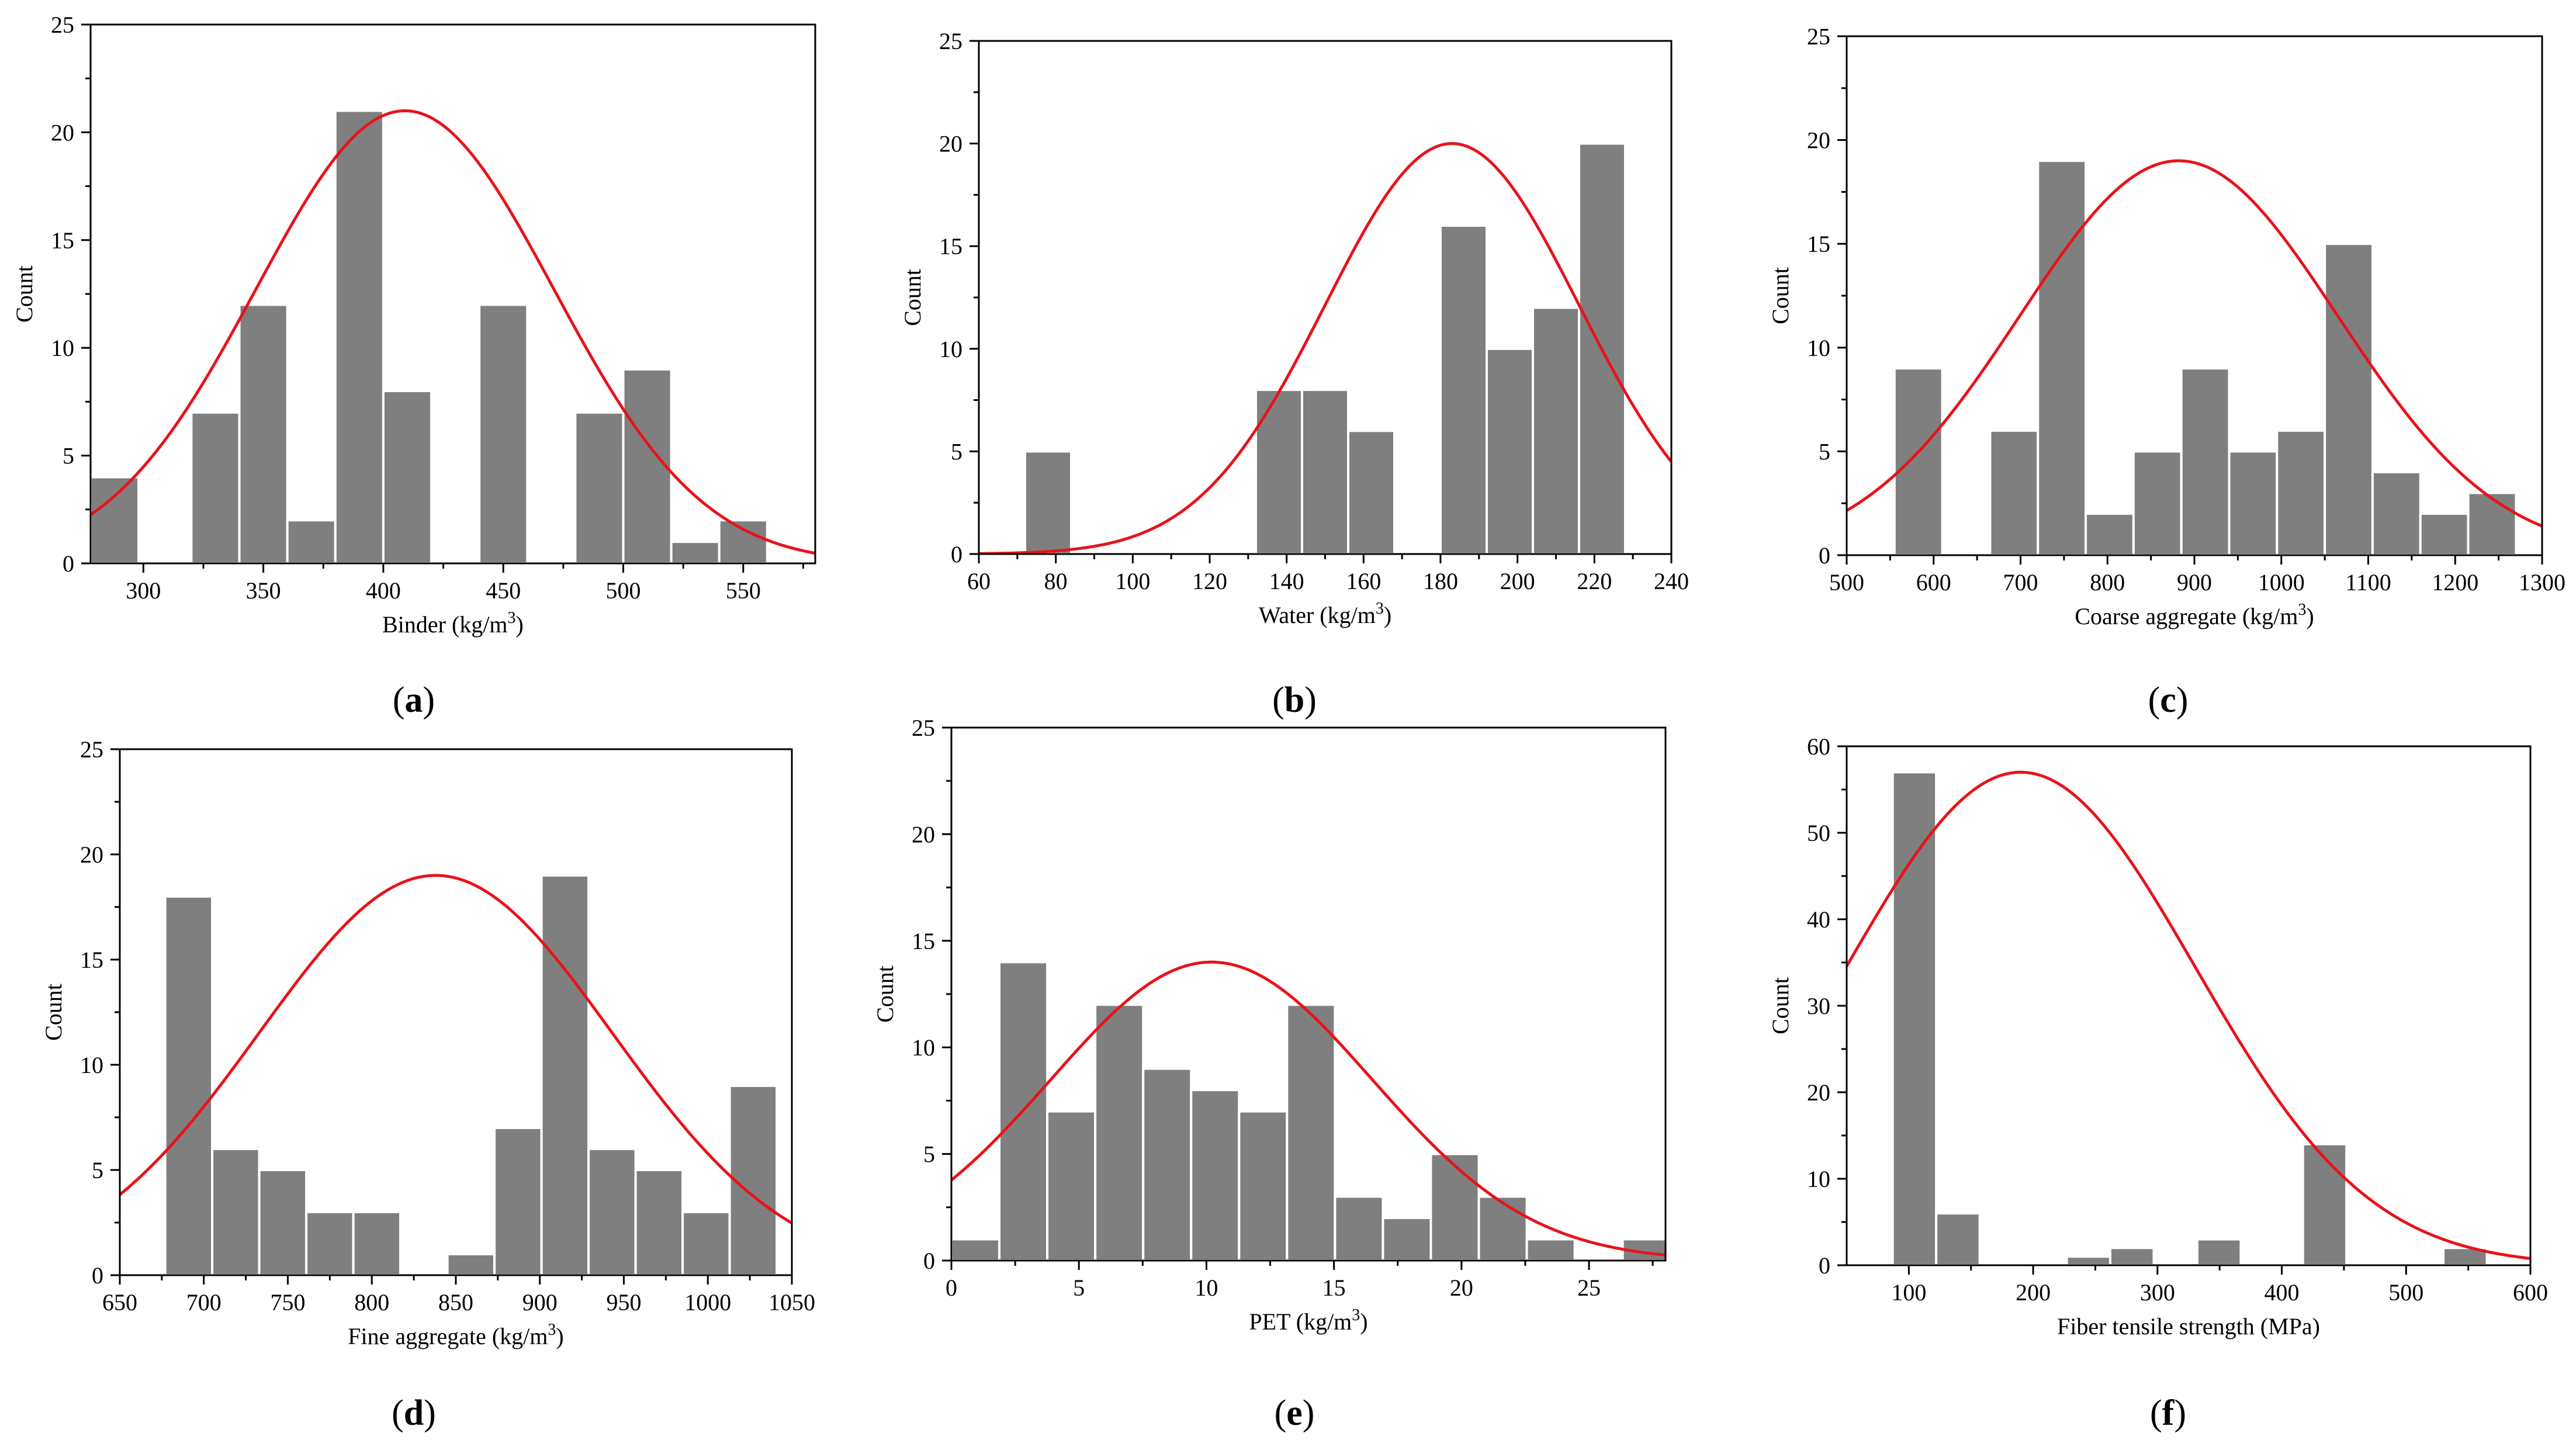 This screenshot has height=1454, width=2576. I want to click on y-tick-label: 40, so click(1819, 919).